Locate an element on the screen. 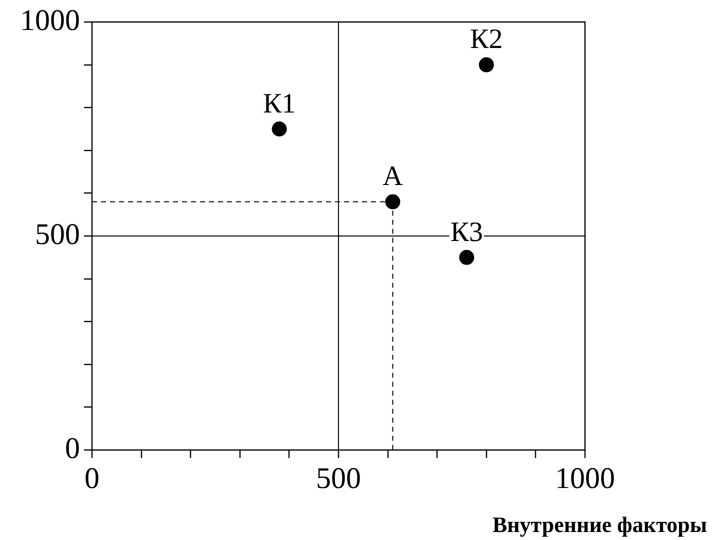 Image resolution: width=713 pixels, height=540 pixels. y-tick-label: 500 is located at coordinates (57, 234).